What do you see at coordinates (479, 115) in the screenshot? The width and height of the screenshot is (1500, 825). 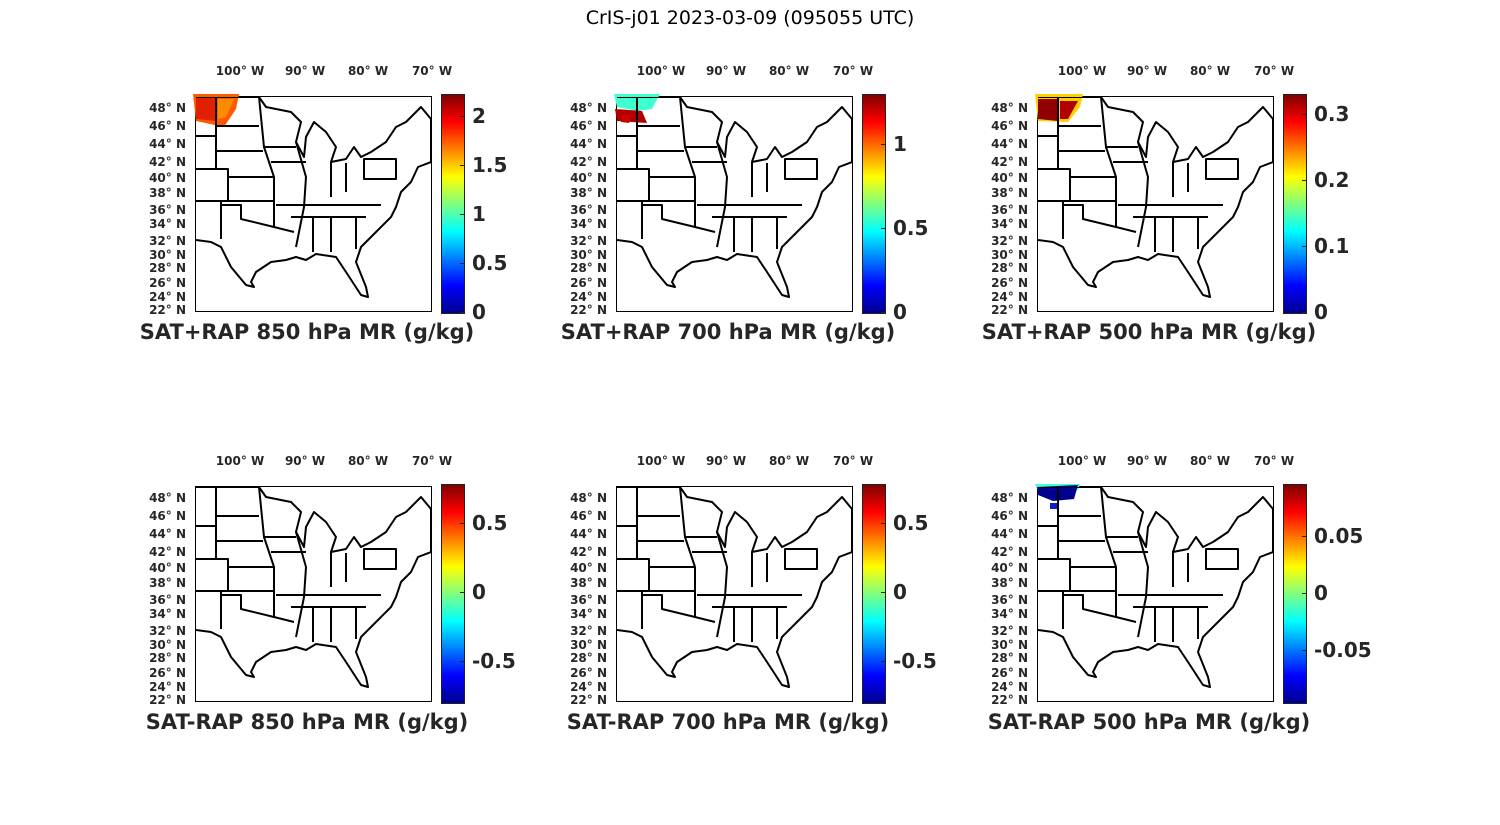 I see `colorbar-tick-label: 2` at bounding box center [479, 115].